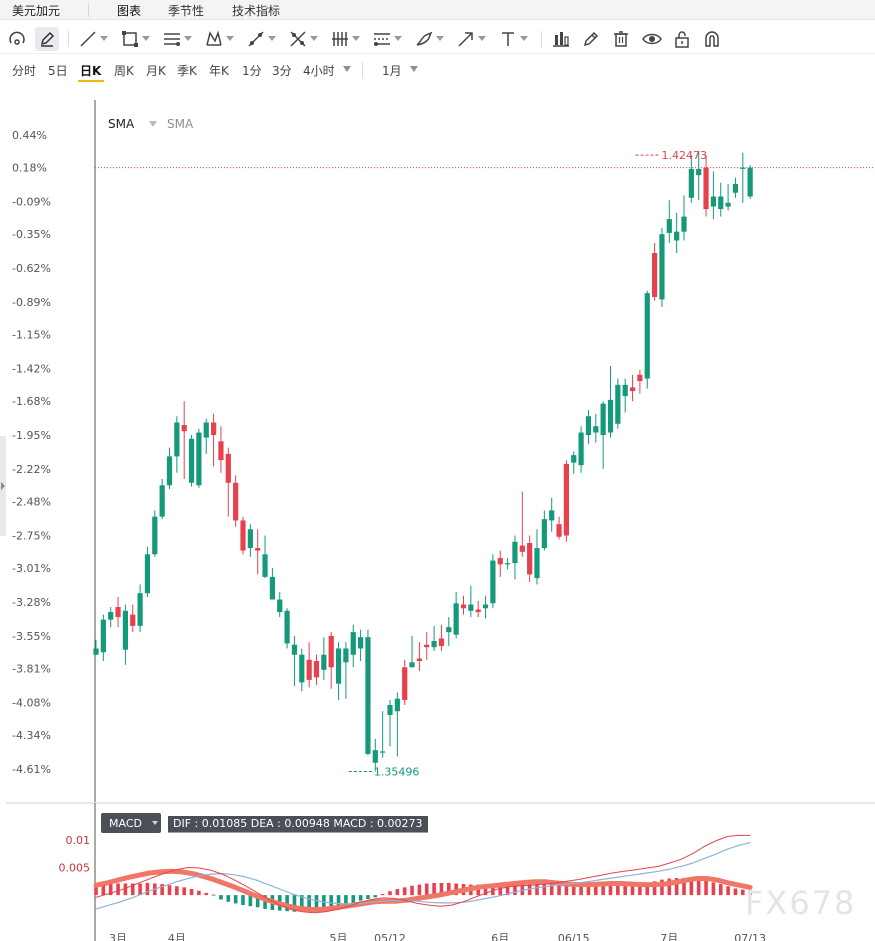 Image resolution: width=875 pixels, height=941 pixels. I want to click on period-5d: 5日, so click(58, 71).